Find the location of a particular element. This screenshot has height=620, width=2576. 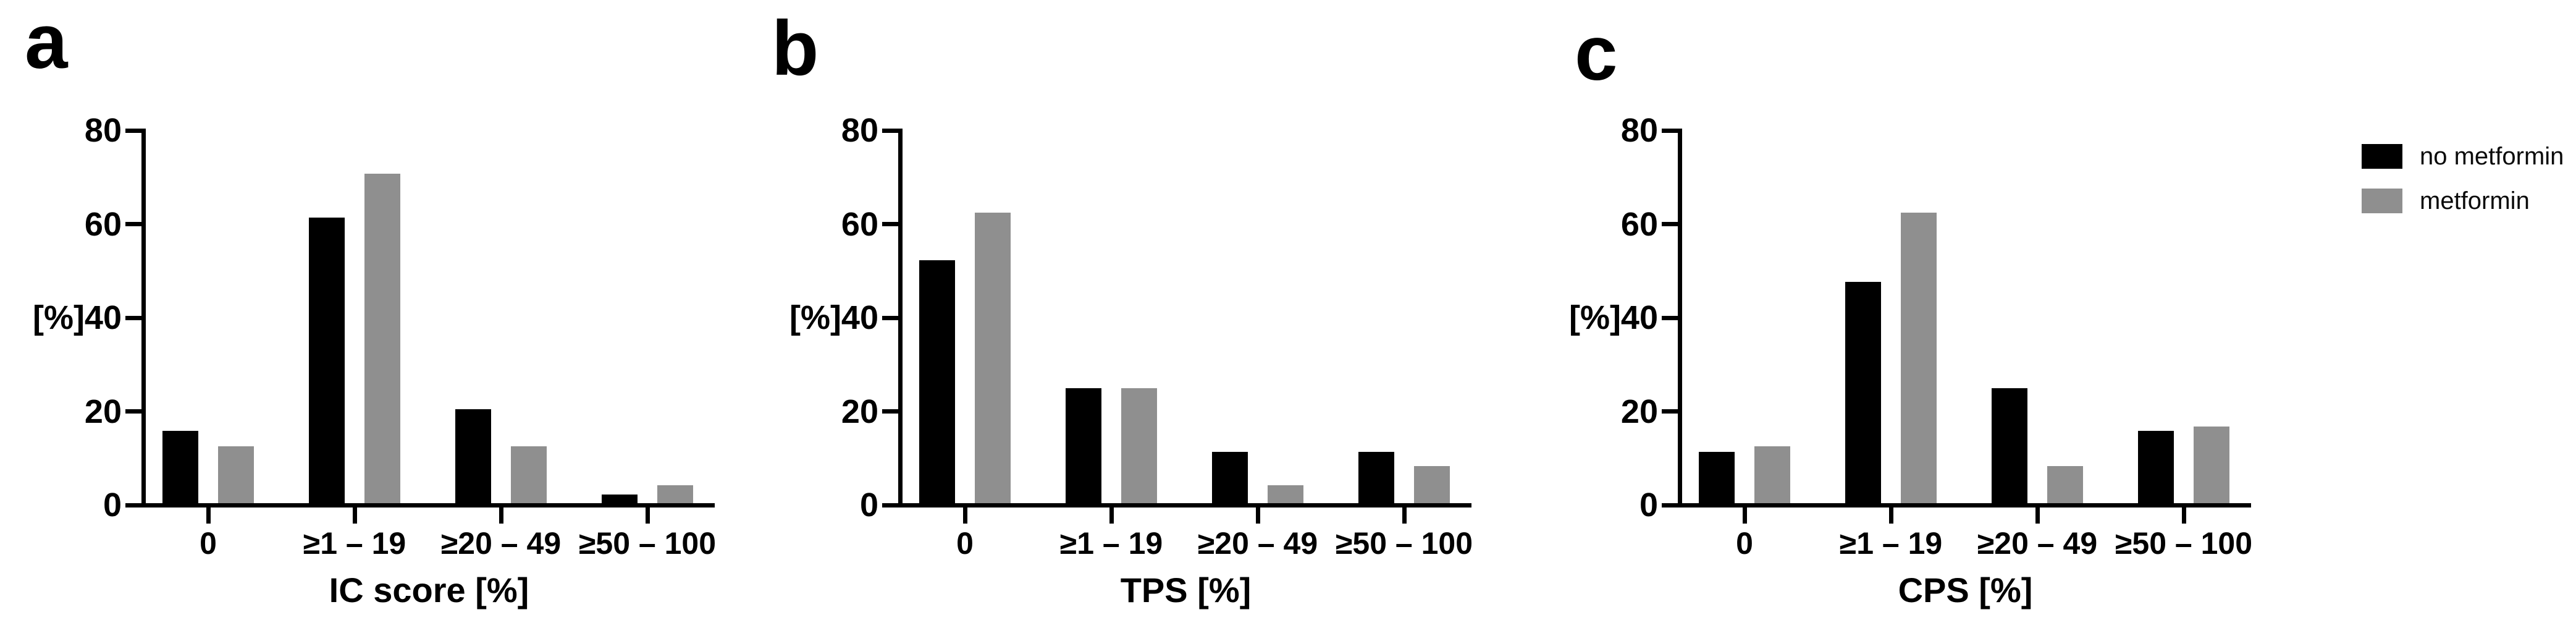

y-axis-title-b: [%] is located at coordinates (815, 317).